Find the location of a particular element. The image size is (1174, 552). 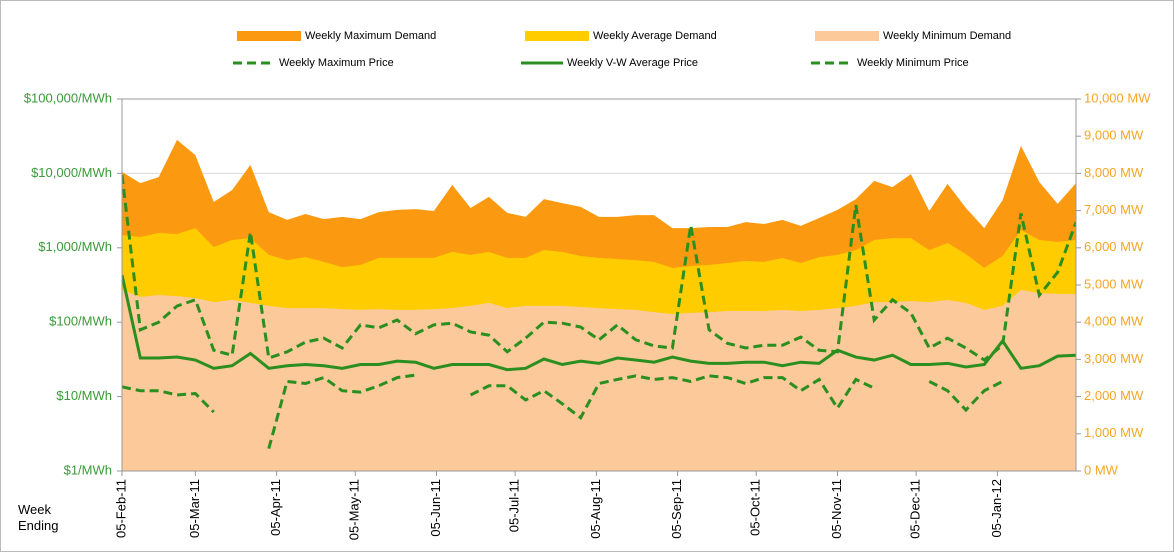

legend-label: Weekly V-W Average Price is located at coordinates (632, 63).